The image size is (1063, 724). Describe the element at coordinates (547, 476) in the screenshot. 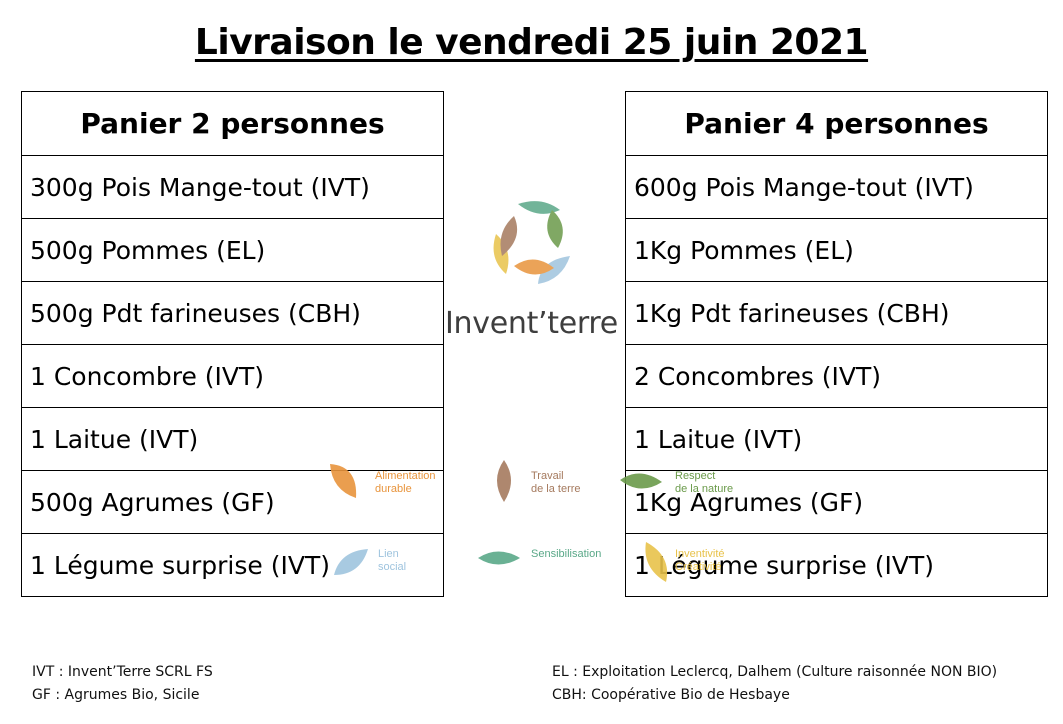

I see `value-line: Travail` at that location.